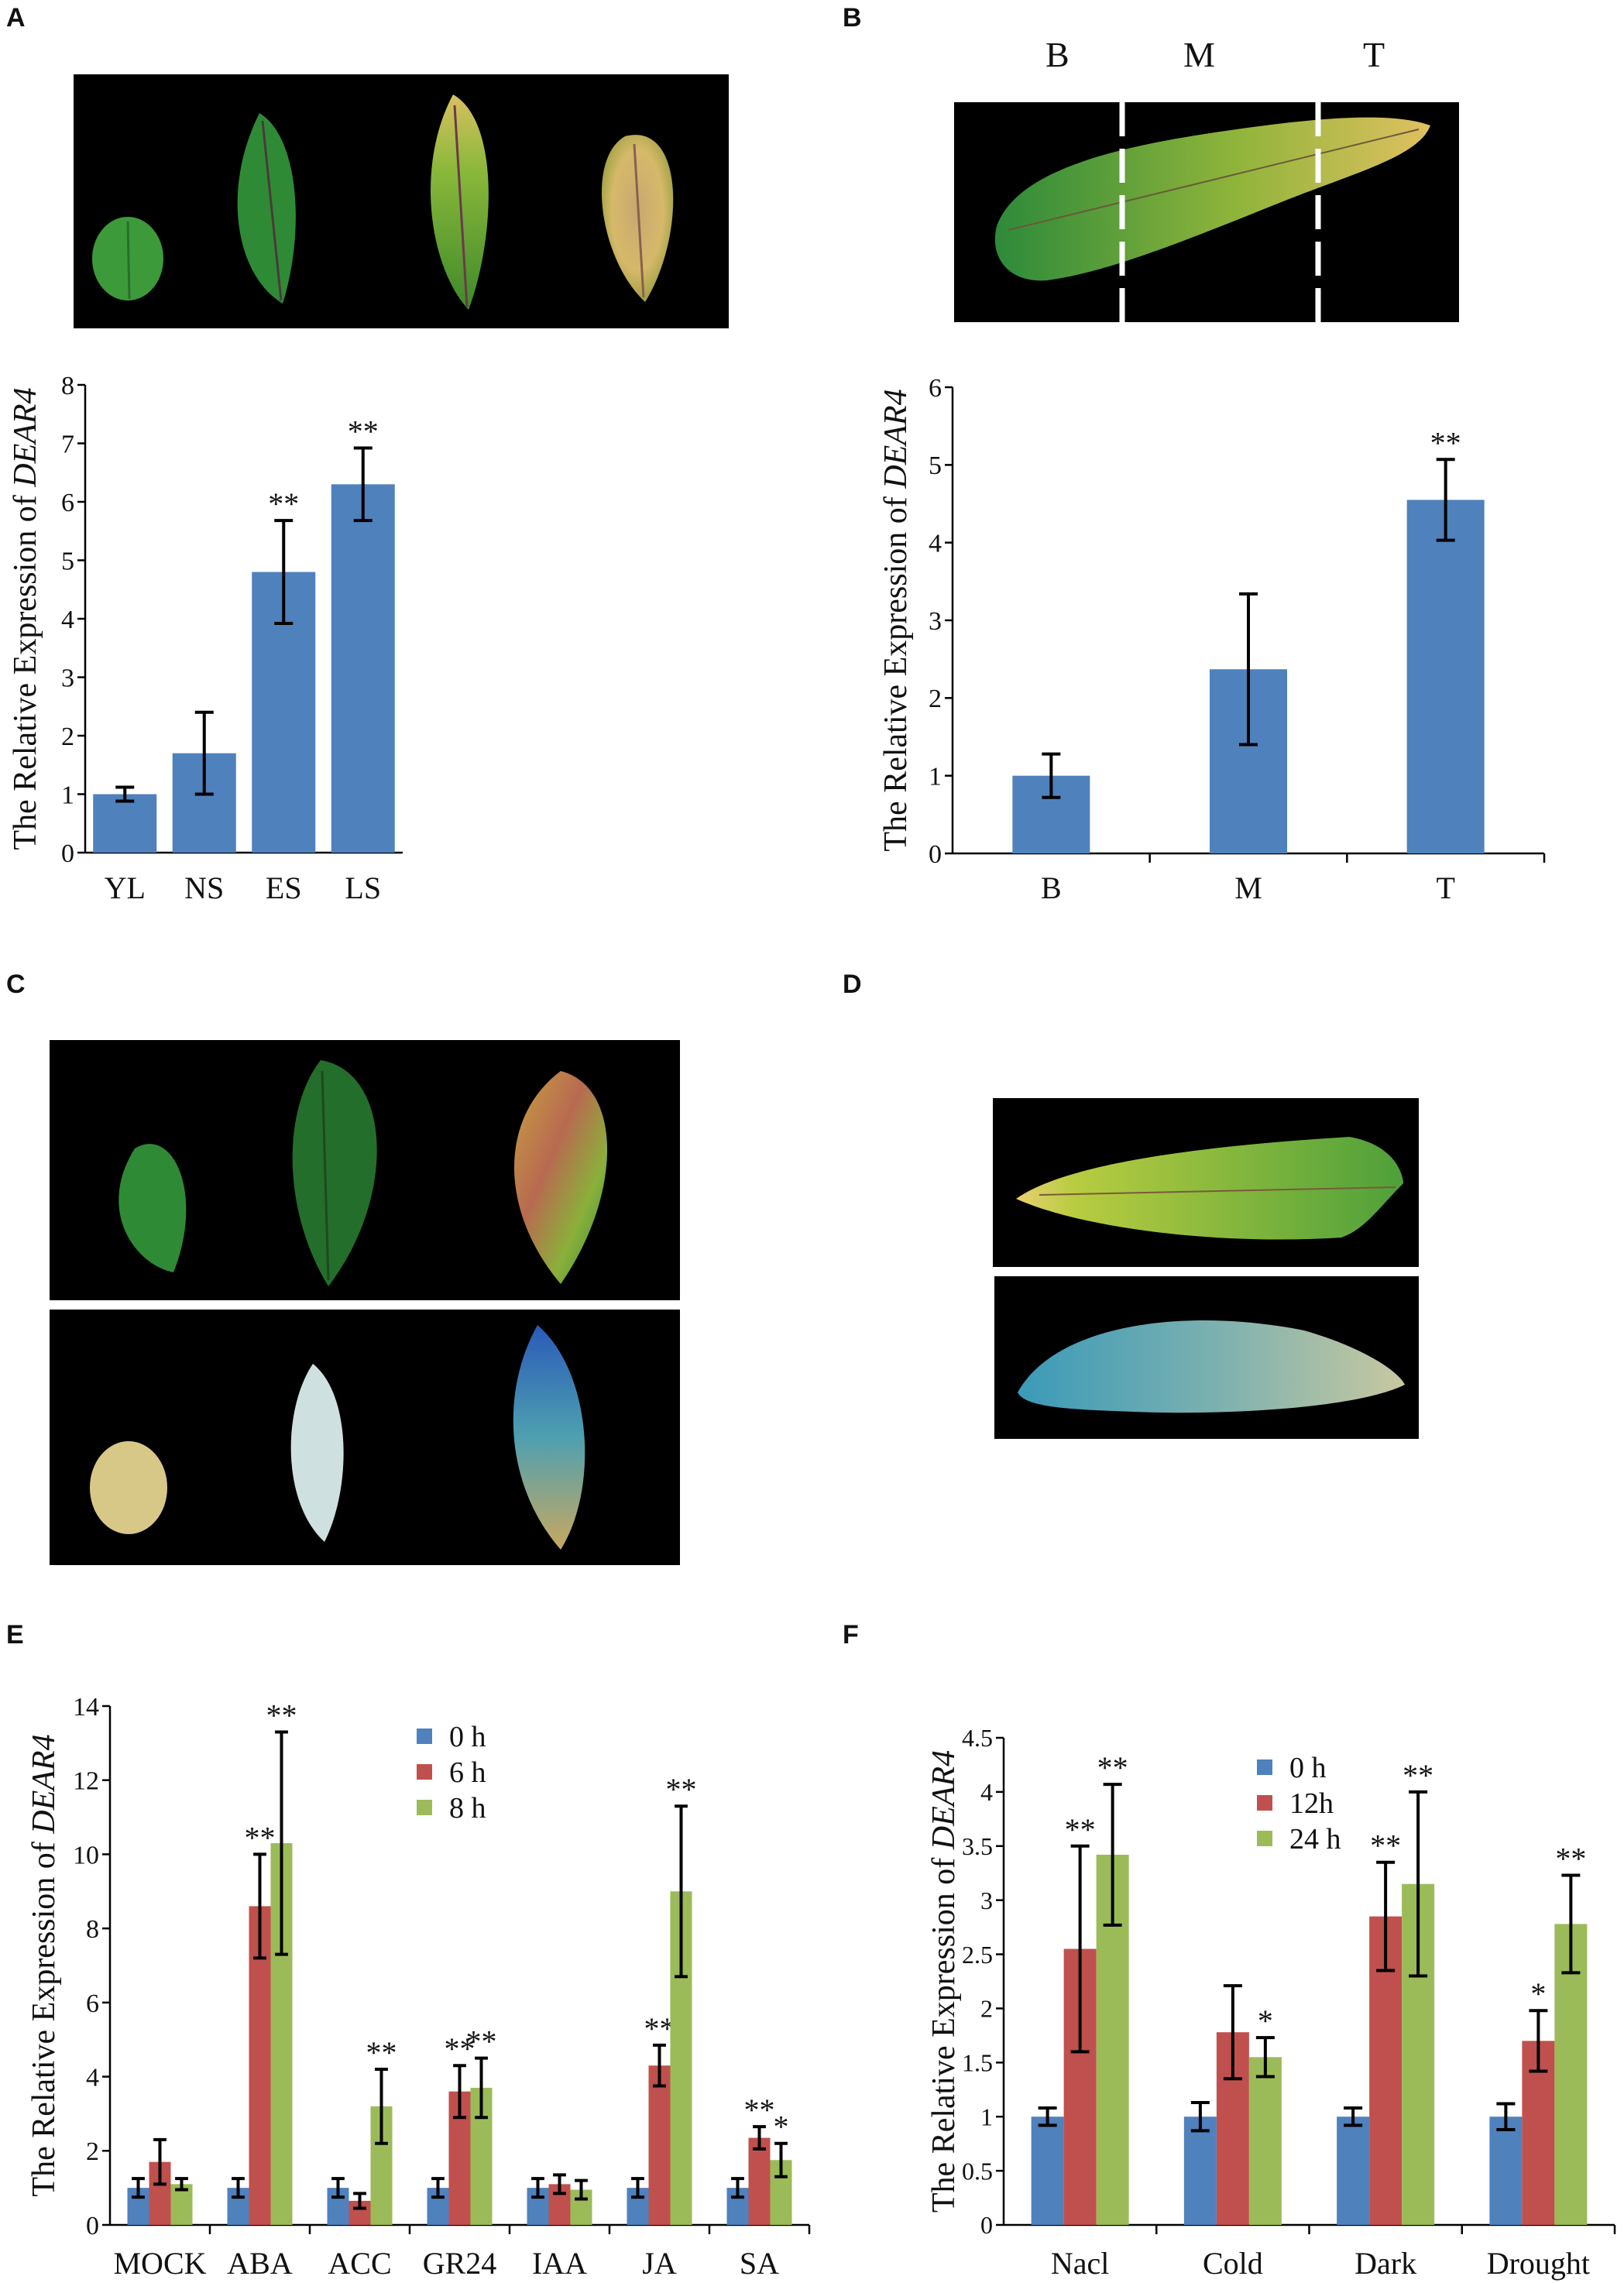 The width and height of the screenshot is (1624, 2283). Describe the element at coordinates (317, 1453) in the screenshot. I see `mature-leaf-stained` at that location.